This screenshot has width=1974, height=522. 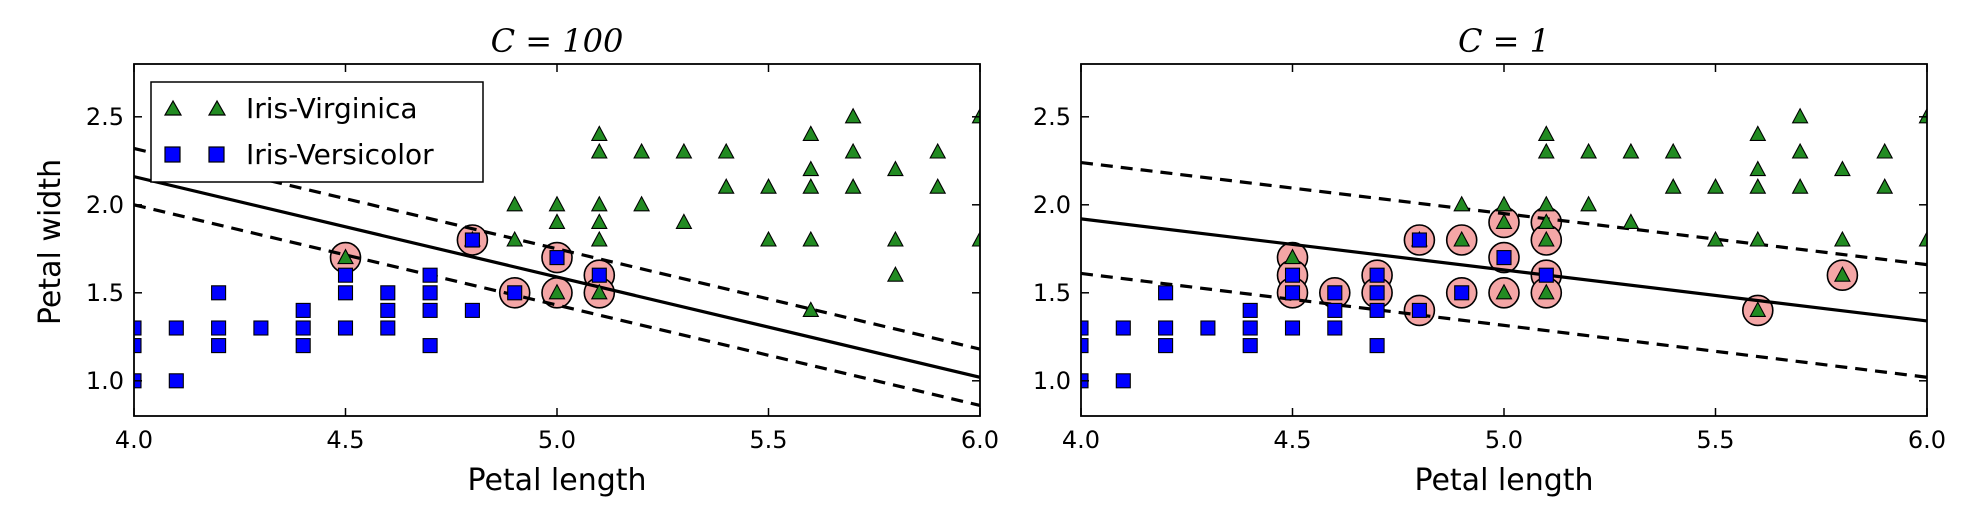 What do you see at coordinates (1504, 41) in the screenshot?
I see `panel-title-c1: C = 1` at bounding box center [1504, 41].